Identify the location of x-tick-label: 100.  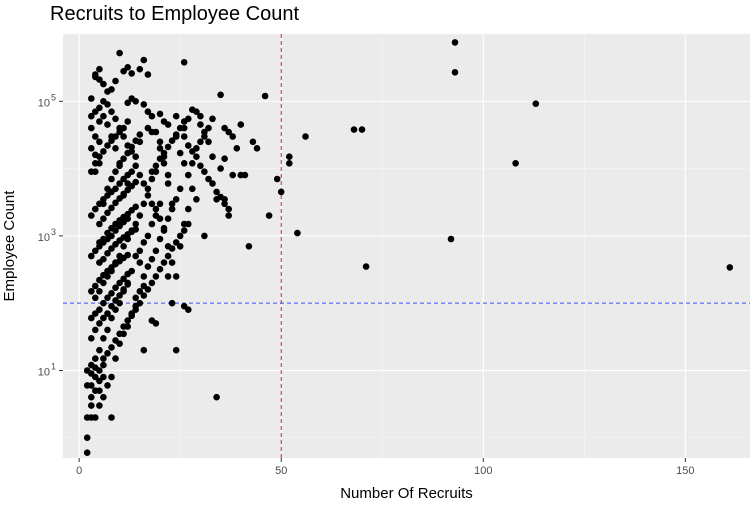
(483, 471).